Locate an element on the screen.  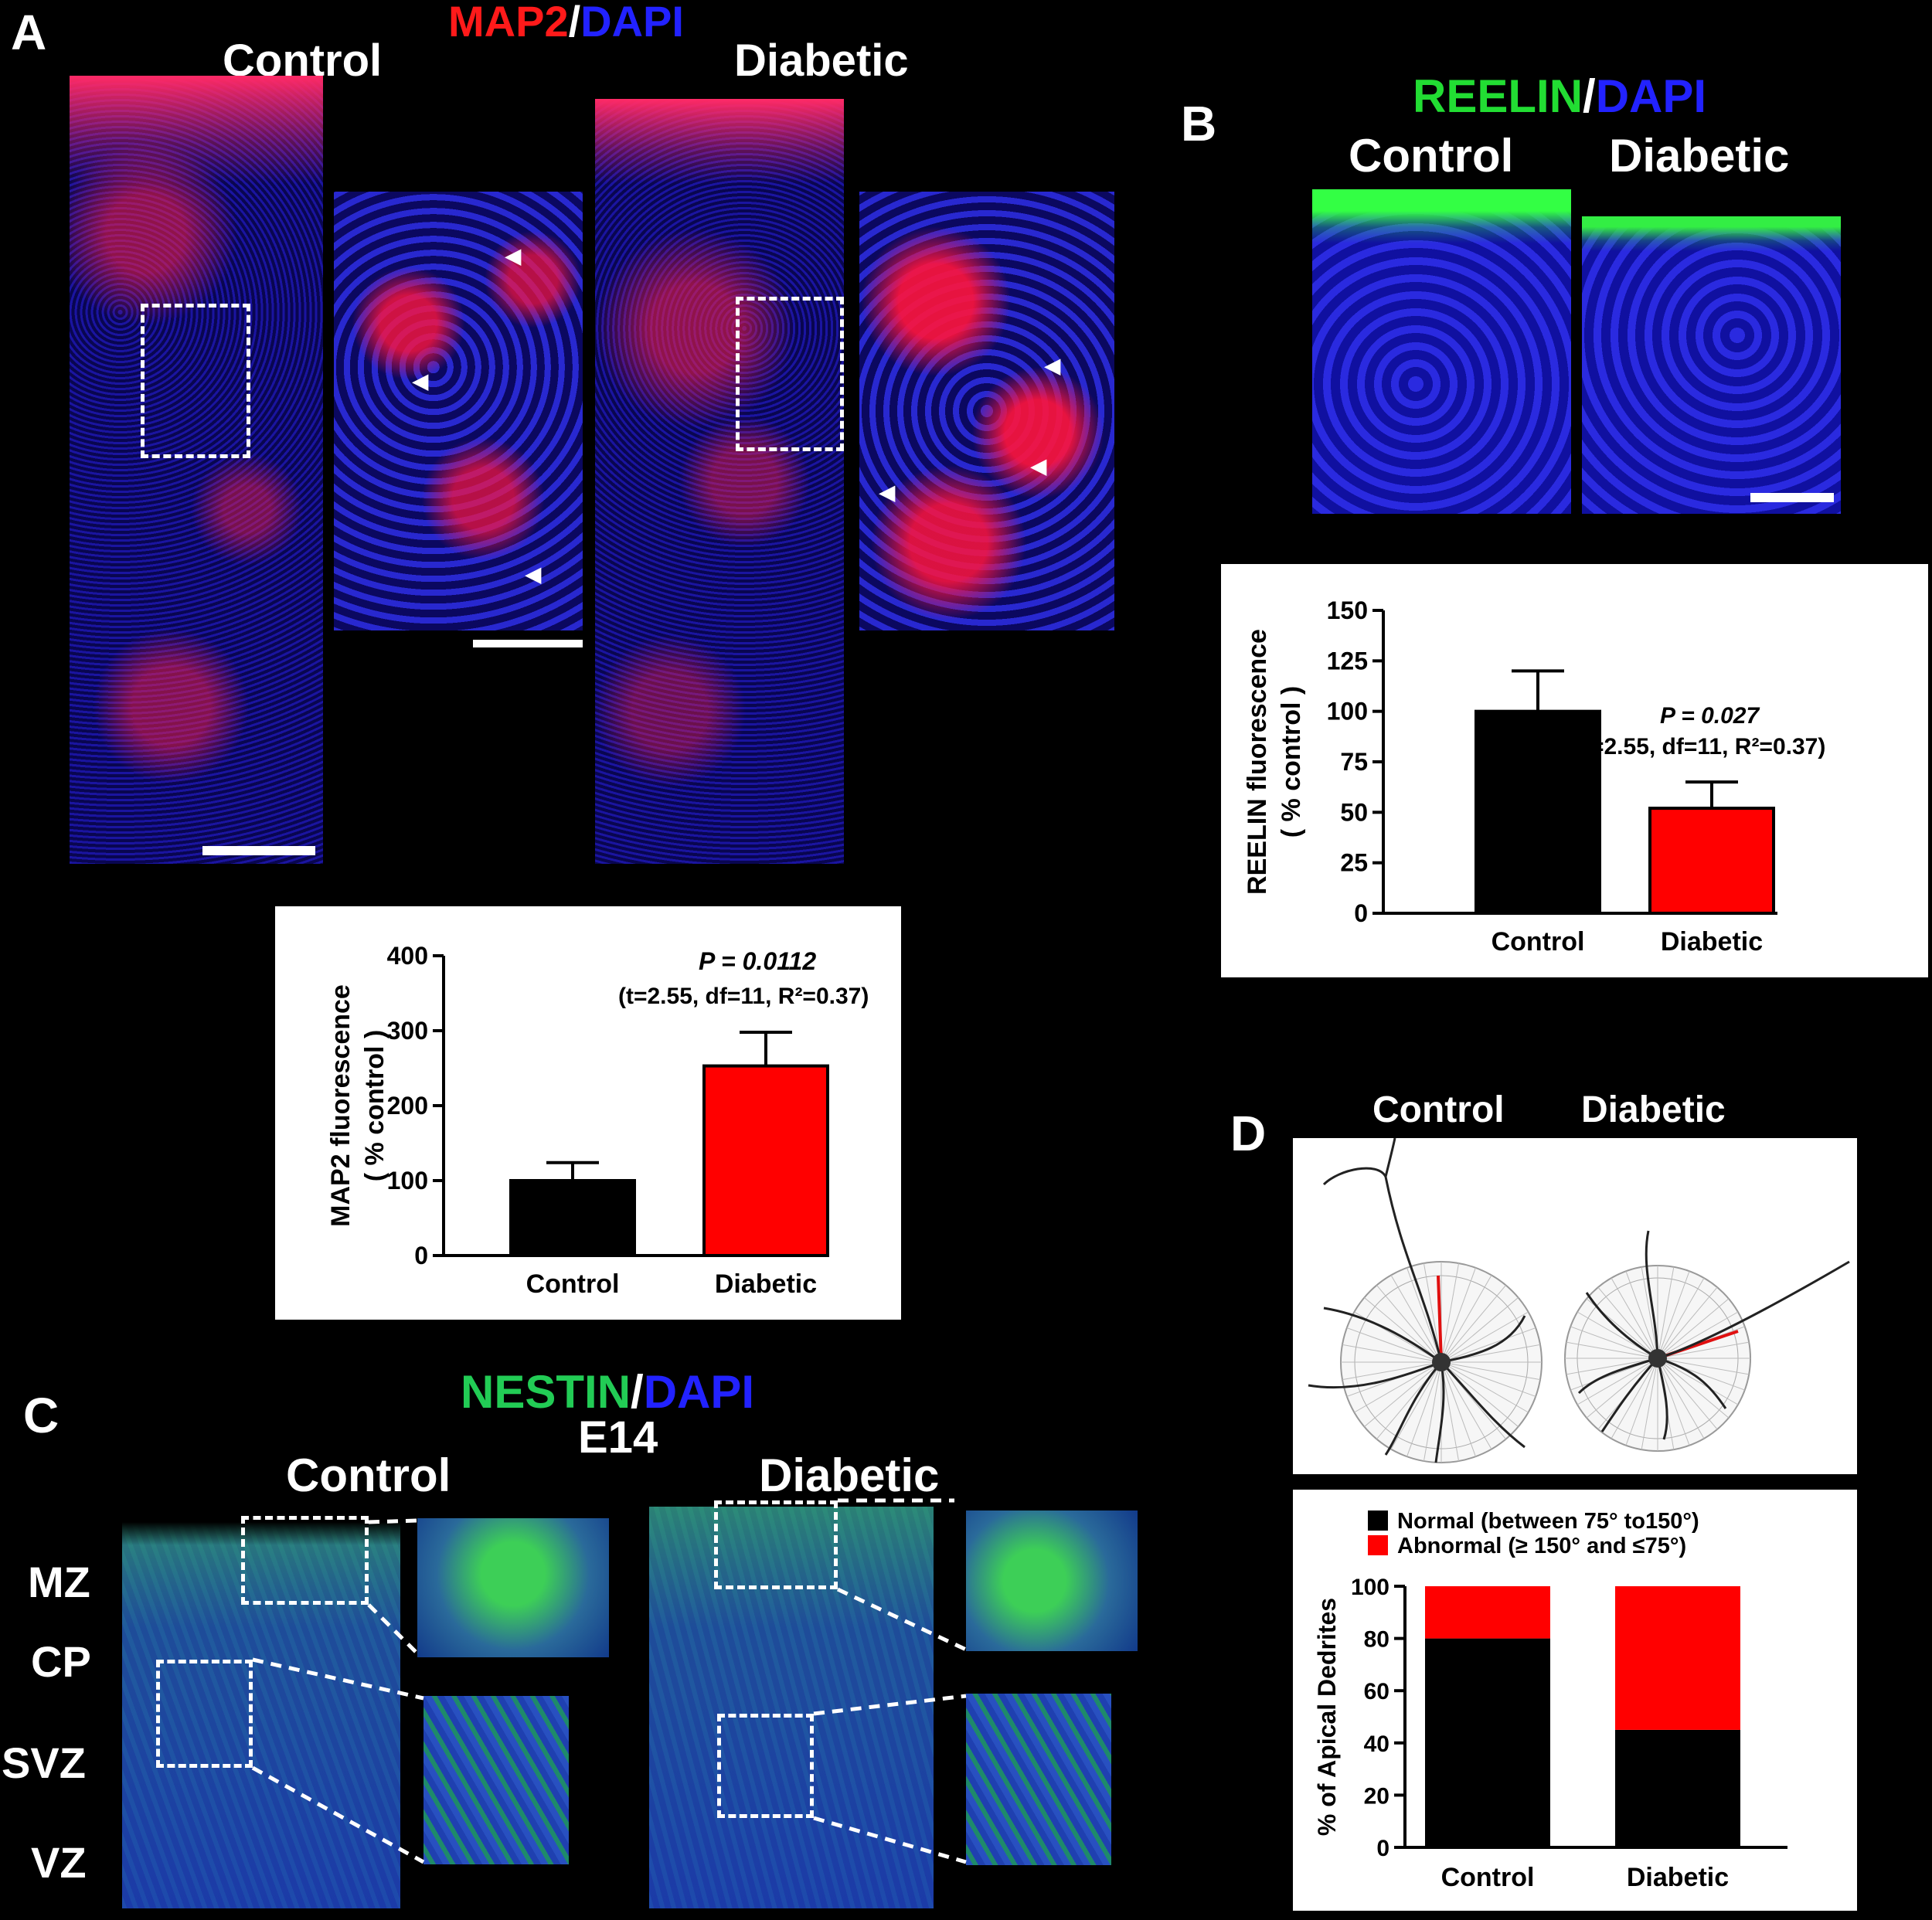
panel-c-label: C is located at coordinates (41, 1415).